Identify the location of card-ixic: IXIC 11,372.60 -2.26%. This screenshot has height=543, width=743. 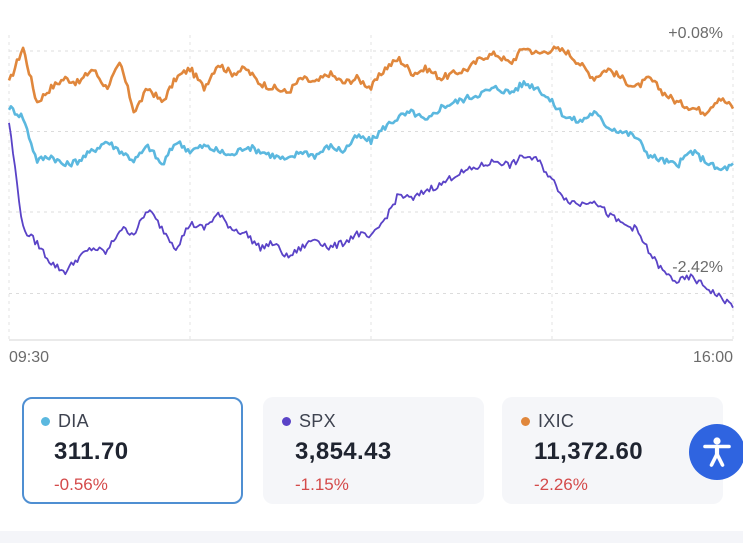
(612, 450).